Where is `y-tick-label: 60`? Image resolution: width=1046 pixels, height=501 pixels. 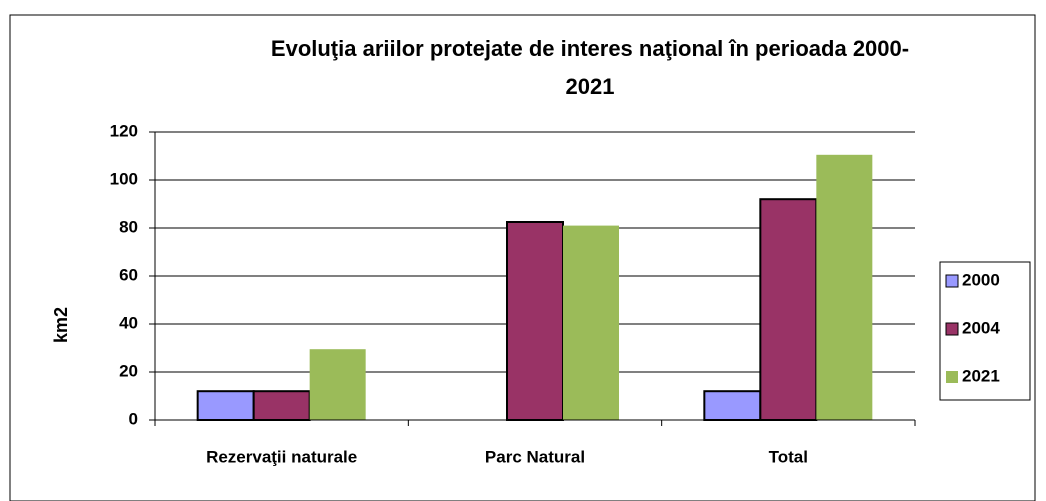 y-tick-label: 60 is located at coordinates (128, 274).